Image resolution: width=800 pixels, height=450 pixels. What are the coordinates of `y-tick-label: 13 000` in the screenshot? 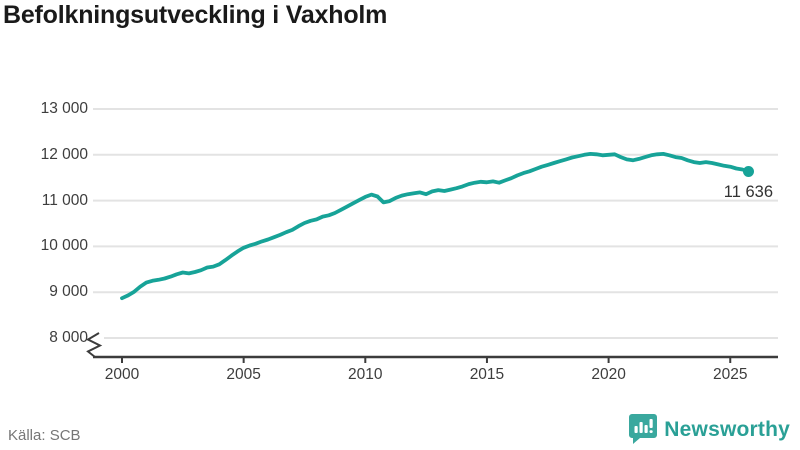 It's located at (64, 108).